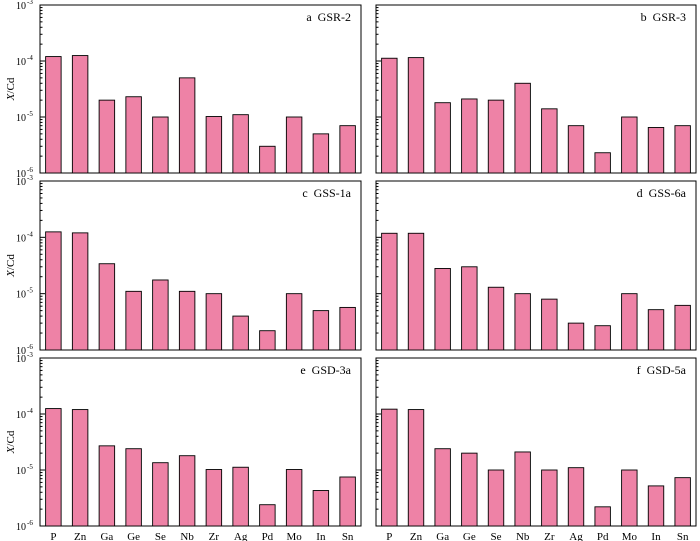 Image resolution: width=700 pixels, height=541 pixels. Describe the element at coordinates (30, 58) in the screenshot. I see `y-tick-exponent: -4` at that location.